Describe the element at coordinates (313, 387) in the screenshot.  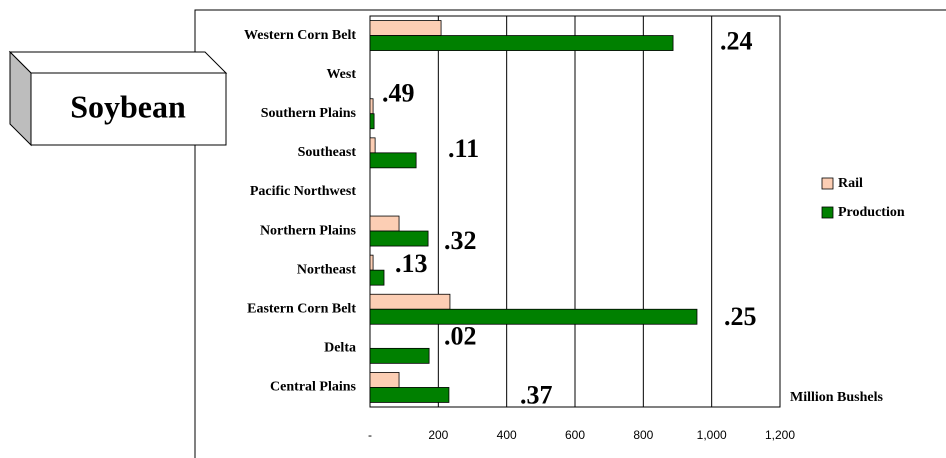
I see `y-tick-label: Central Plains` at that location.